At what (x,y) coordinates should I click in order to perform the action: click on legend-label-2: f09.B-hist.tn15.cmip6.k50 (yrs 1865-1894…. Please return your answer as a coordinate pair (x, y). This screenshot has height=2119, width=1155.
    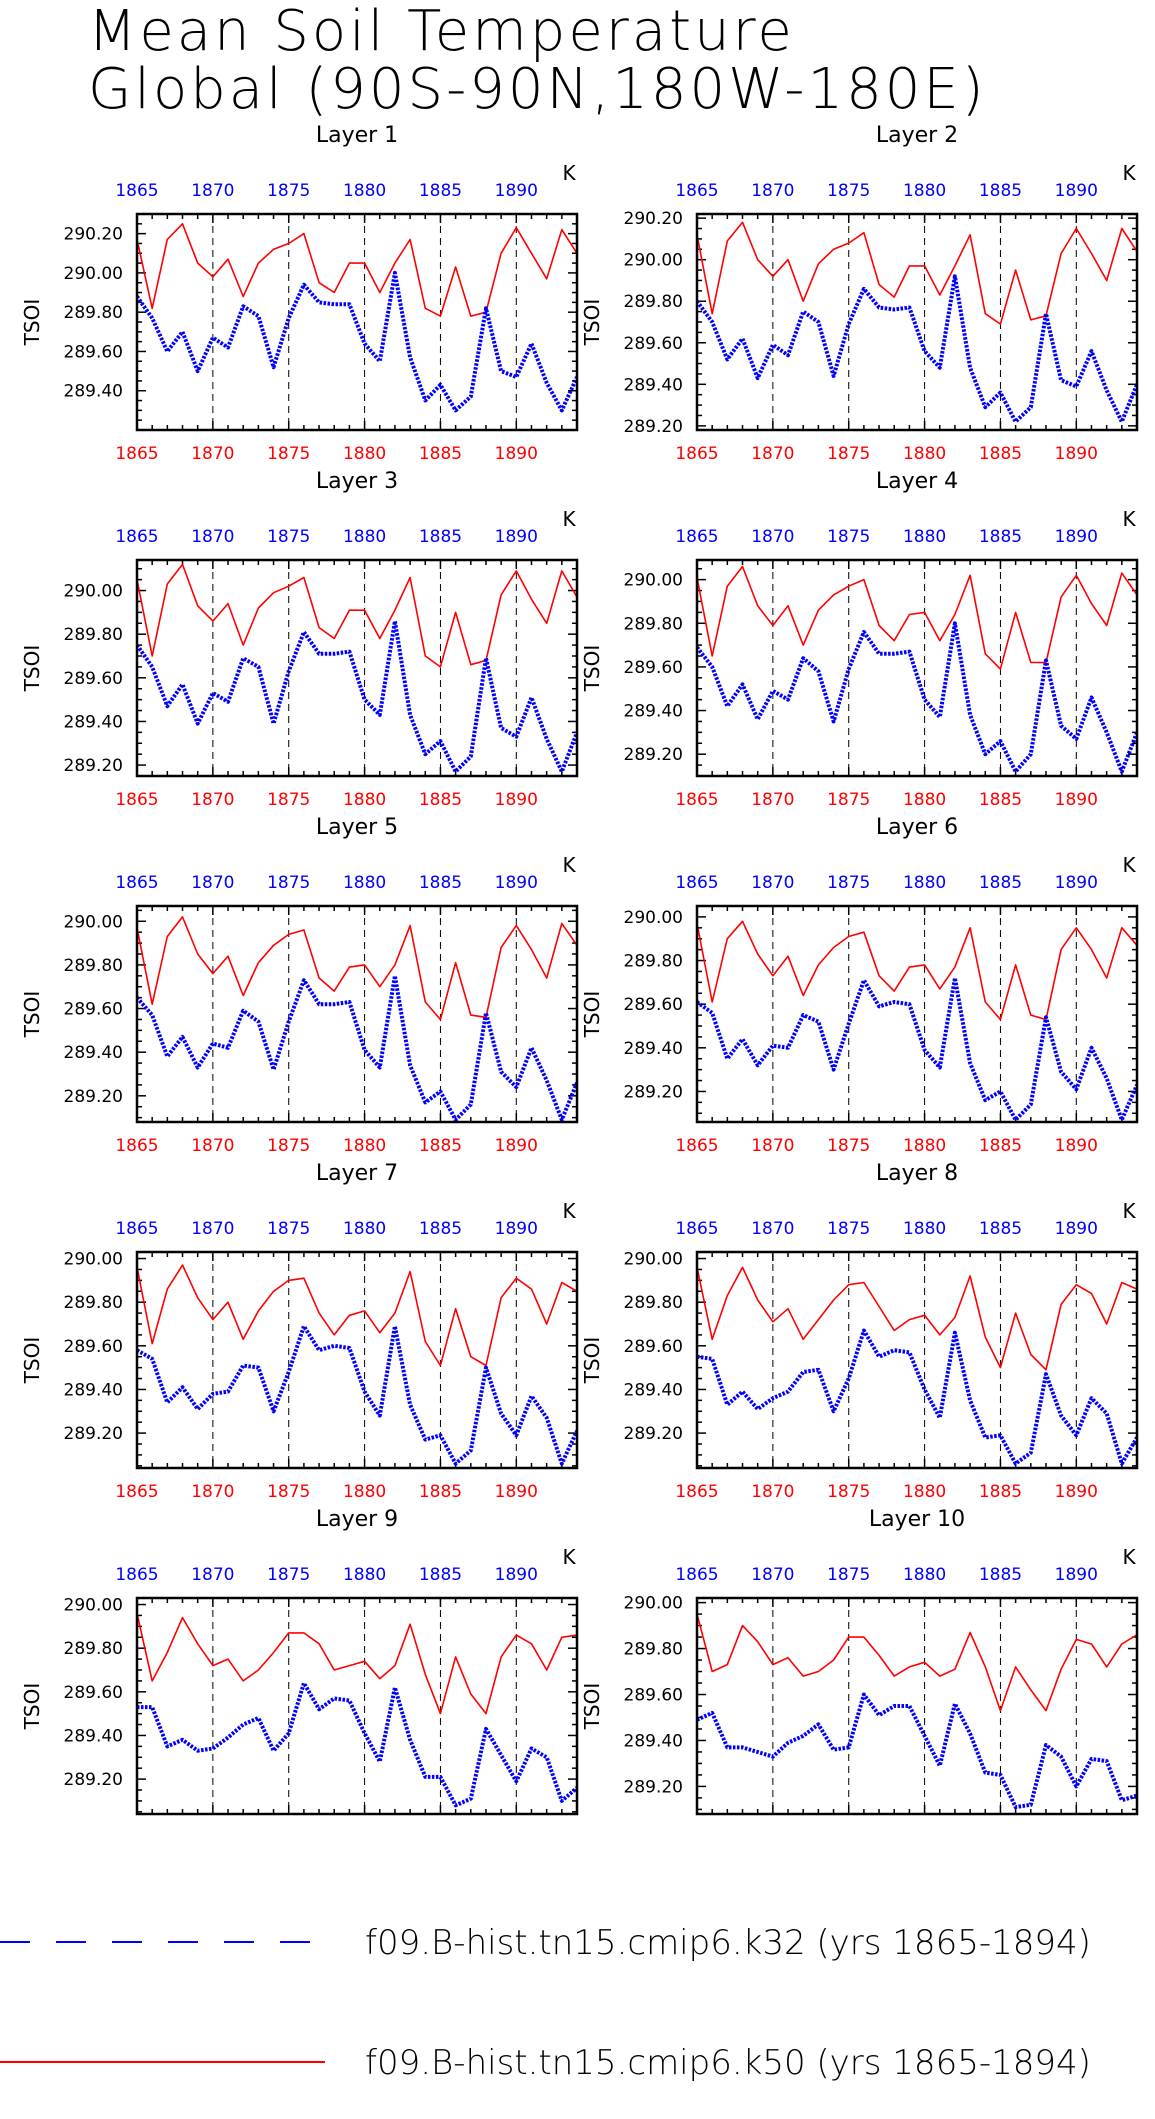
    Looking at the image, I should click on (728, 2063).